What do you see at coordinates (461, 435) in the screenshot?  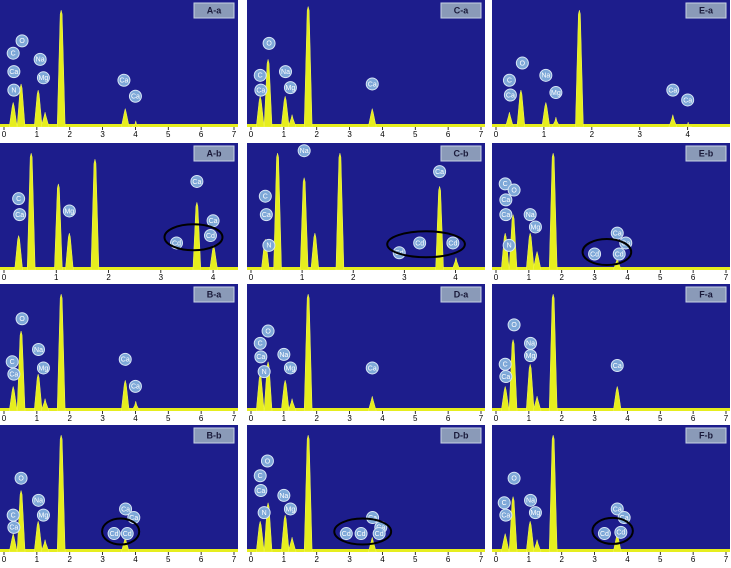 I see `panel-label: D-b` at bounding box center [461, 435].